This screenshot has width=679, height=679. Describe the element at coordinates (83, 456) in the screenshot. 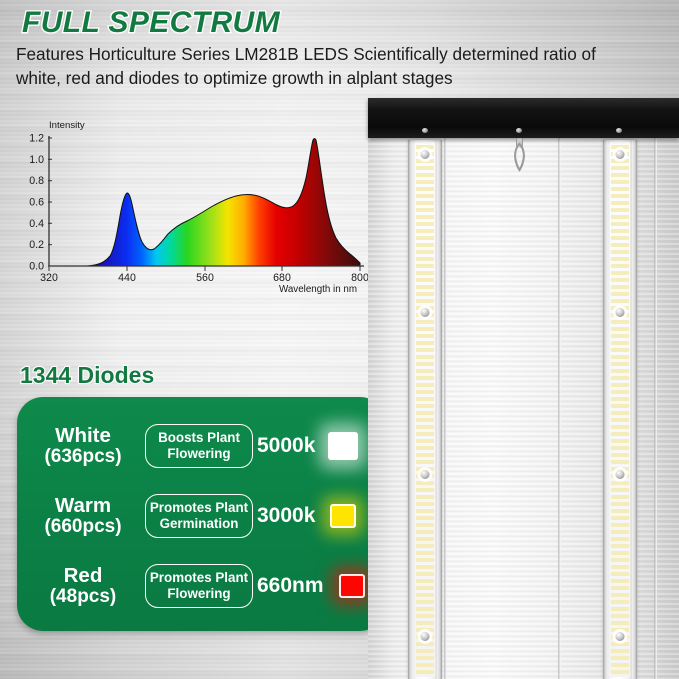

I see `diode-count-label: (636pcs)` at that location.